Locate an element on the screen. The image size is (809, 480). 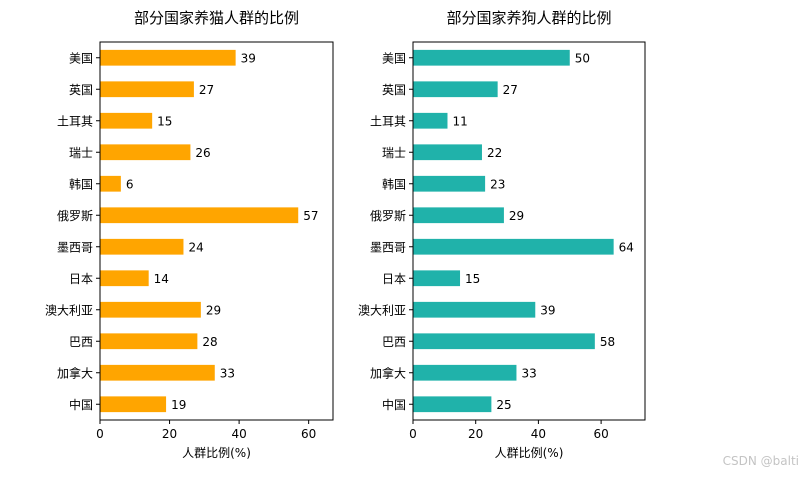
bar-value-label: 57 is located at coordinates (310, 216).